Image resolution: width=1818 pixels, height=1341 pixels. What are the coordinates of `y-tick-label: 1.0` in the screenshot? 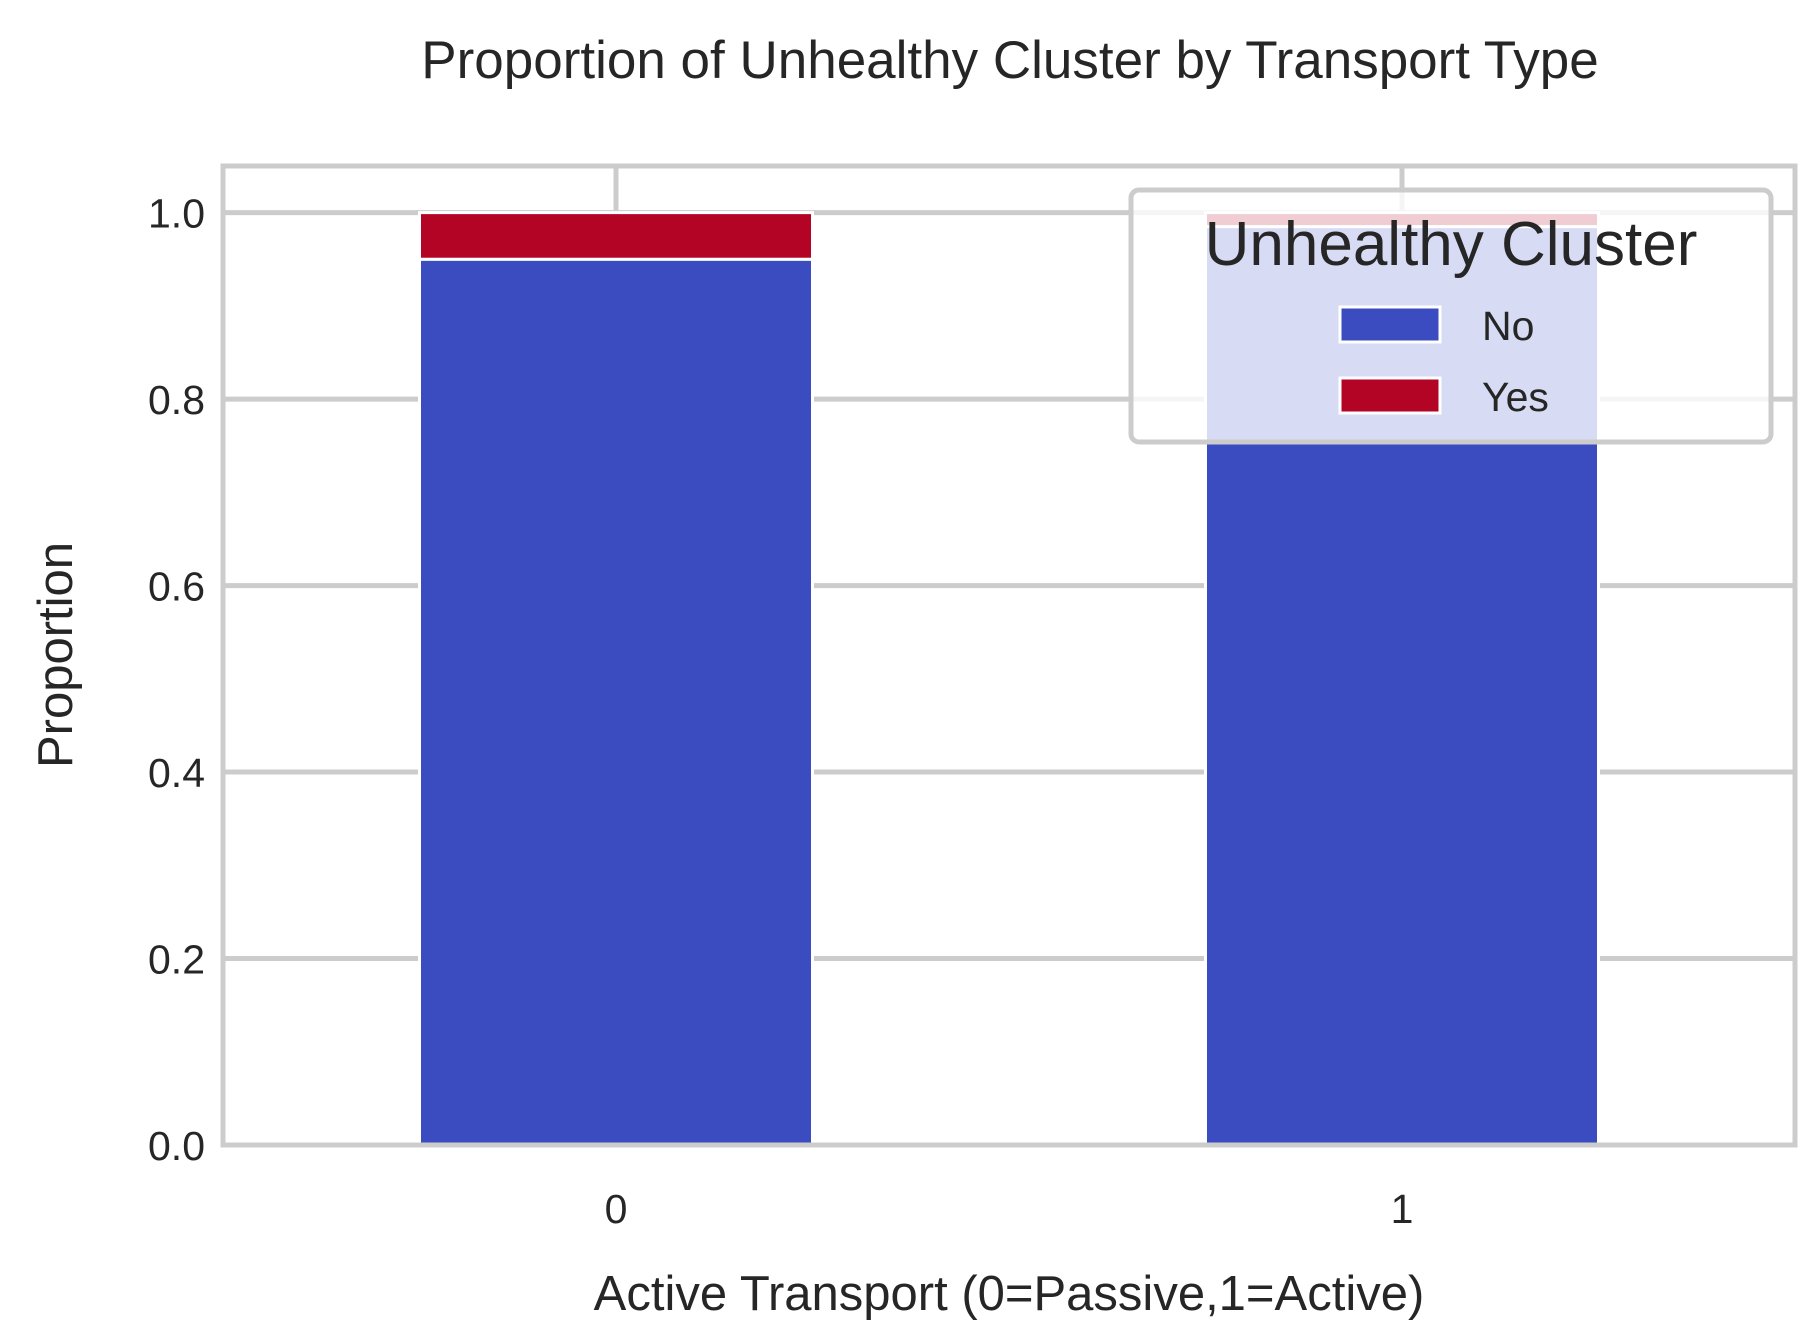 It's located at (176, 214).